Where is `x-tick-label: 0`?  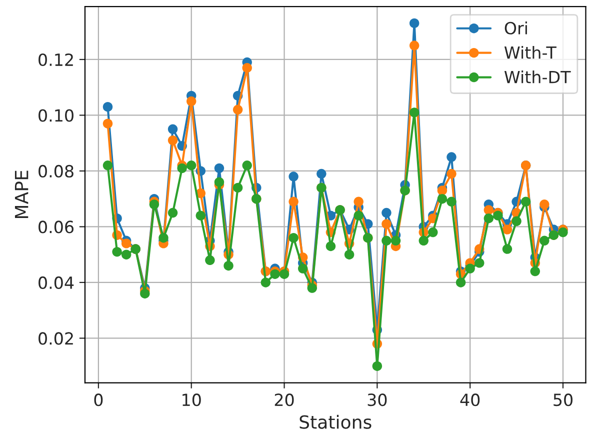
x-tick-label: 0 is located at coordinates (98, 400).